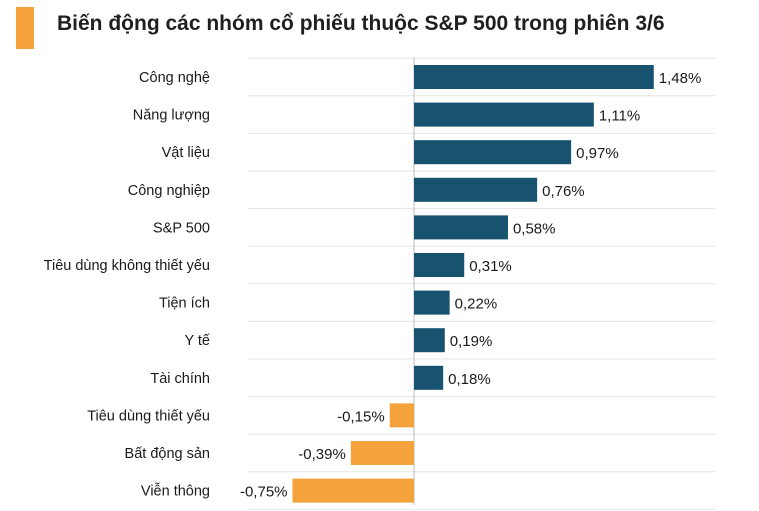 The image size is (759, 511). What do you see at coordinates (171, 116) in the screenshot?
I see `category-label: Năng lượng` at bounding box center [171, 116].